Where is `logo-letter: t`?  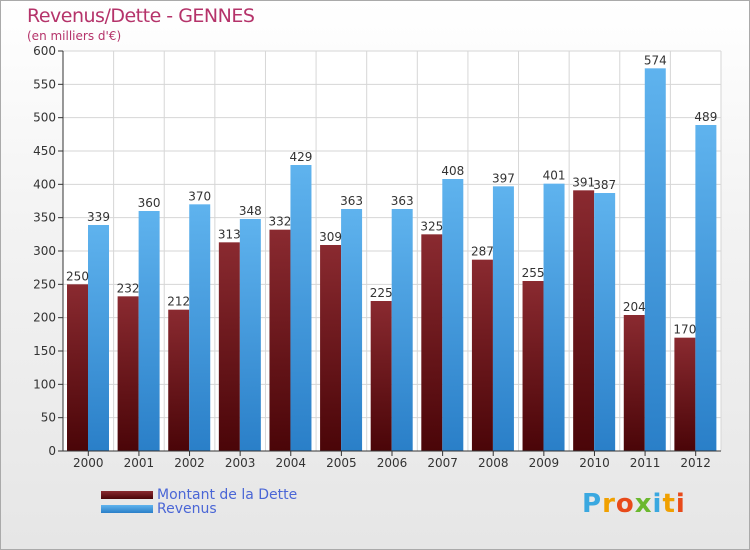
logo-letter: t is located at coordinates (669, 504).